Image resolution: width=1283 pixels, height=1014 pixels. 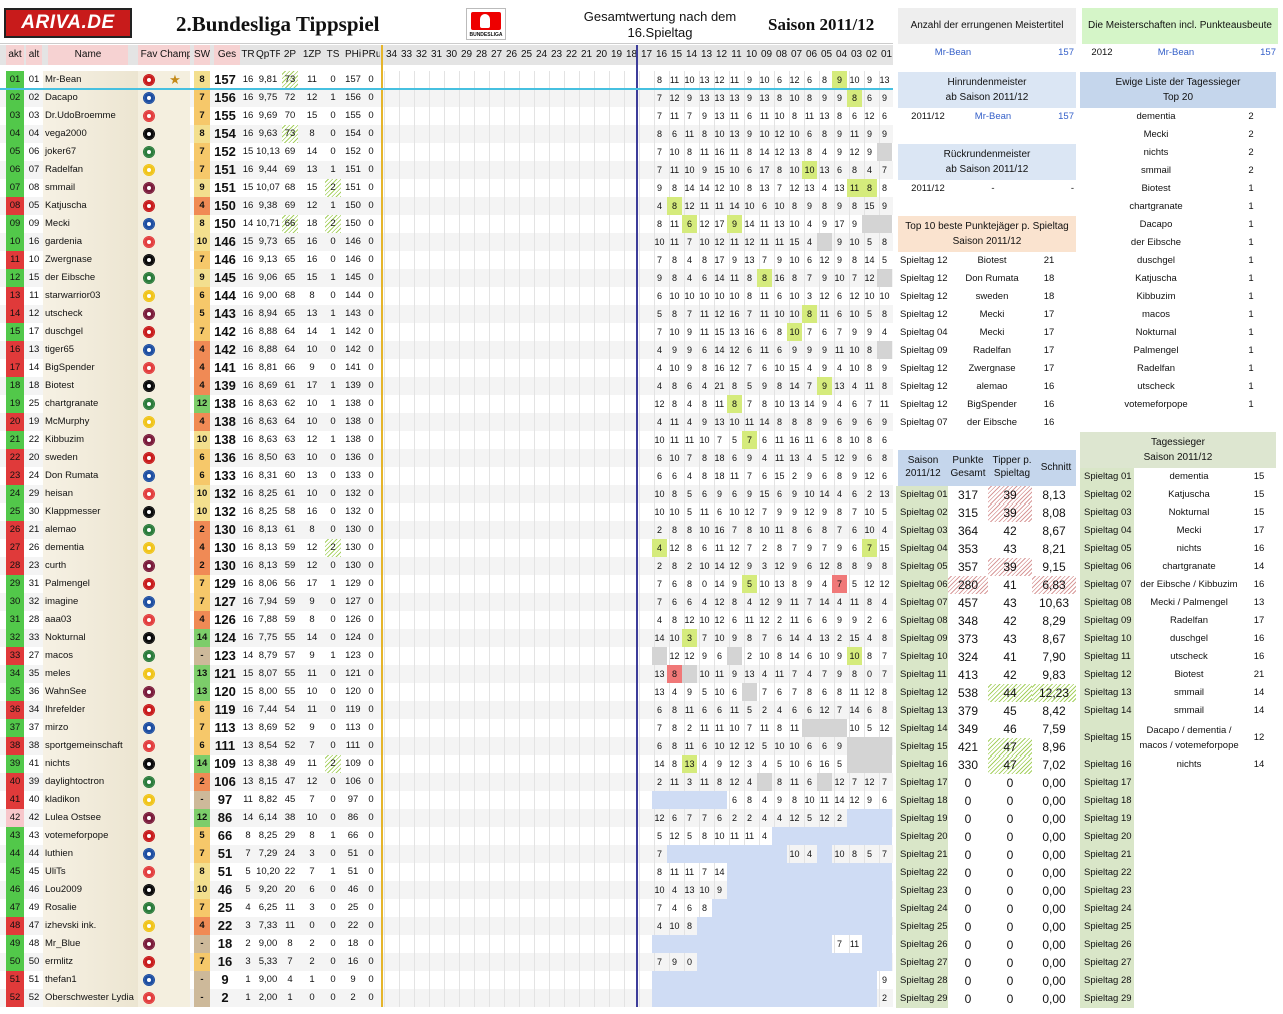 I want to click on player-name: Mr_Blue, so click(x=90, y=944).